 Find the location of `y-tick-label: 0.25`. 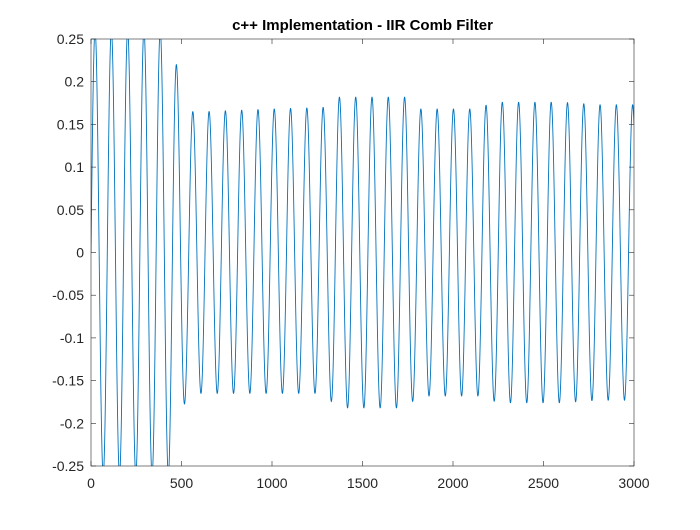

y-tick-label: 0.25 is located at coordinates (70, 39).